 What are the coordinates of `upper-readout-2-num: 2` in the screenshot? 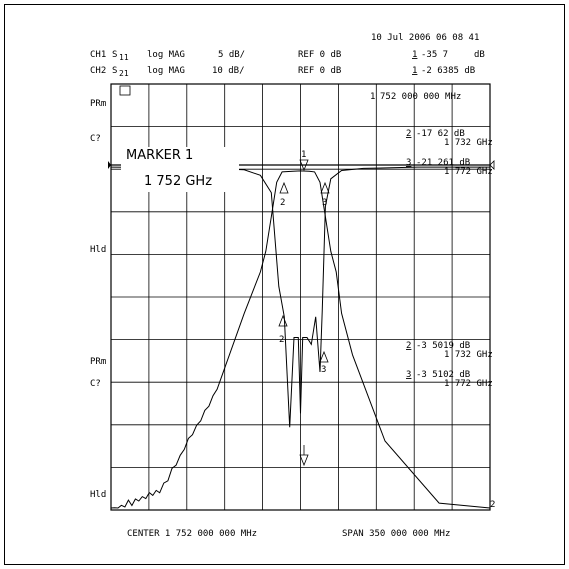 It's located at (408, 134).